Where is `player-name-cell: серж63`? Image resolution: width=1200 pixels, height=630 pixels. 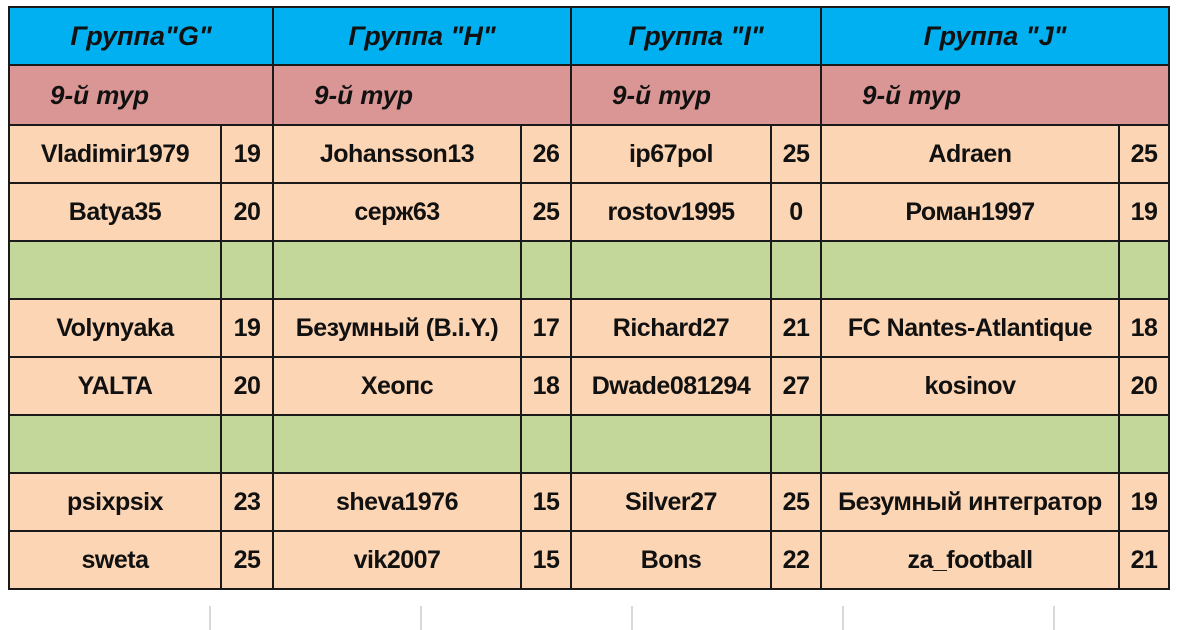 player-name-cell: серж63 is located at coordinates (397, 212).